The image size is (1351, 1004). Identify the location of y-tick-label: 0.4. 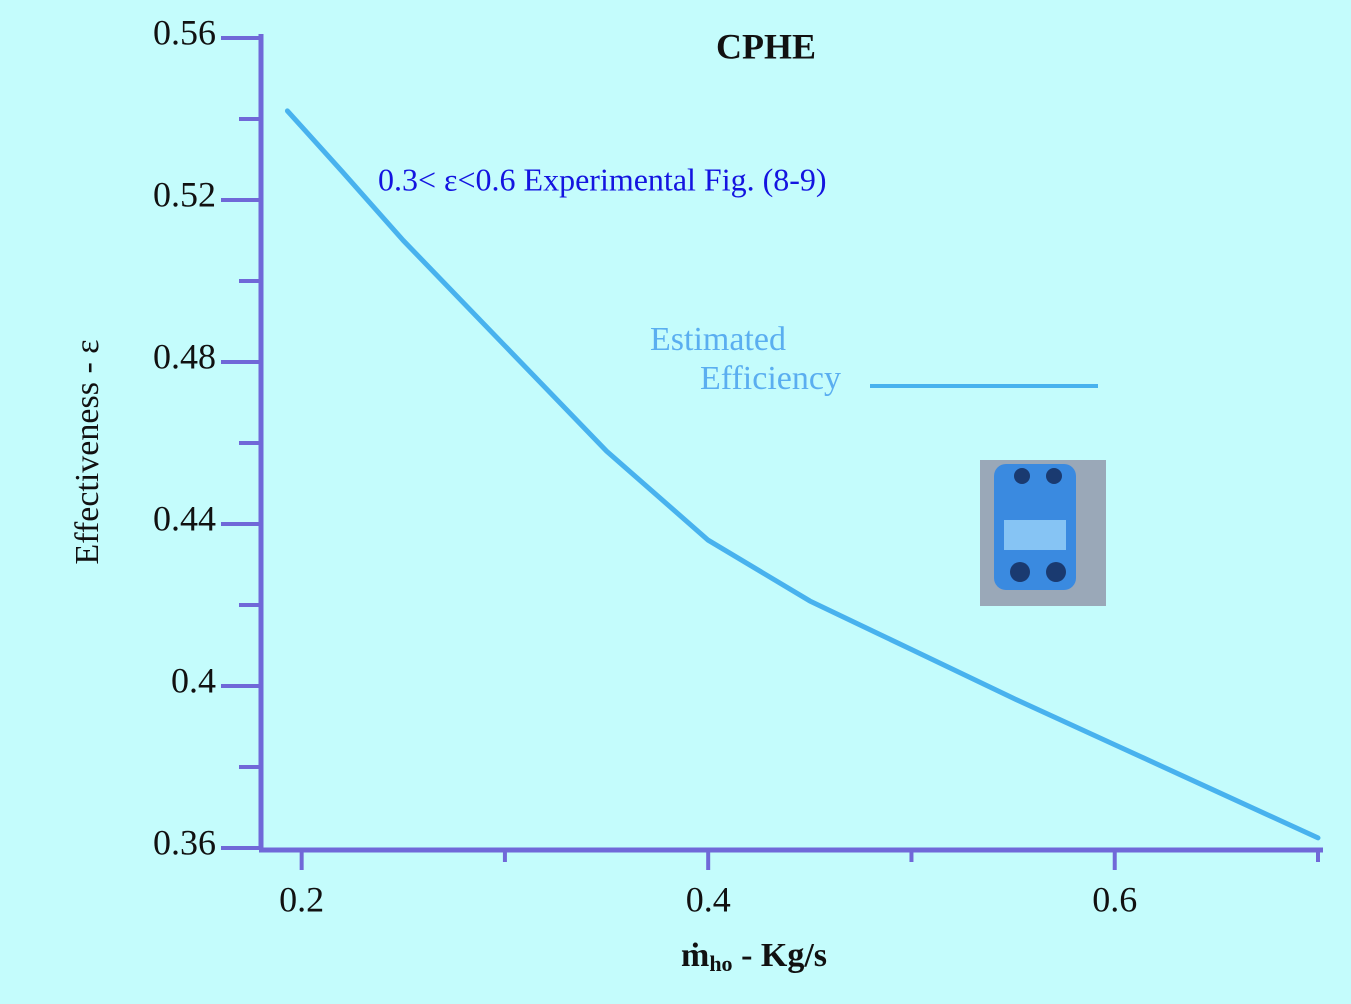
(193, 680).